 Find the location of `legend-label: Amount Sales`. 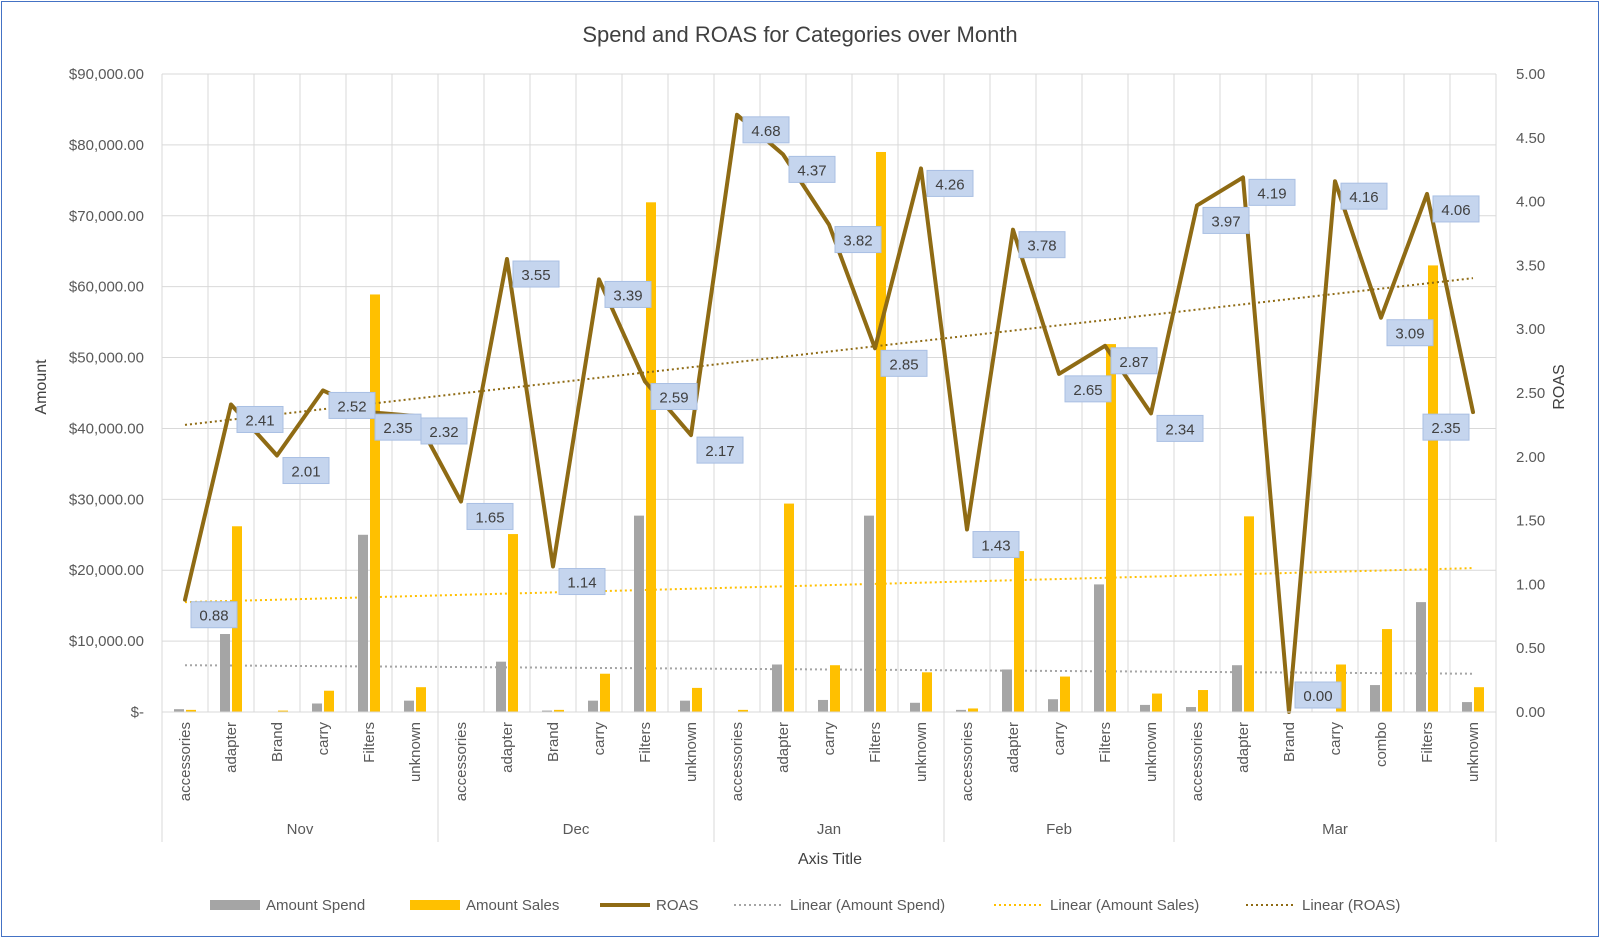

legend-label: Amount Sales is located at coordinates (512, 905).